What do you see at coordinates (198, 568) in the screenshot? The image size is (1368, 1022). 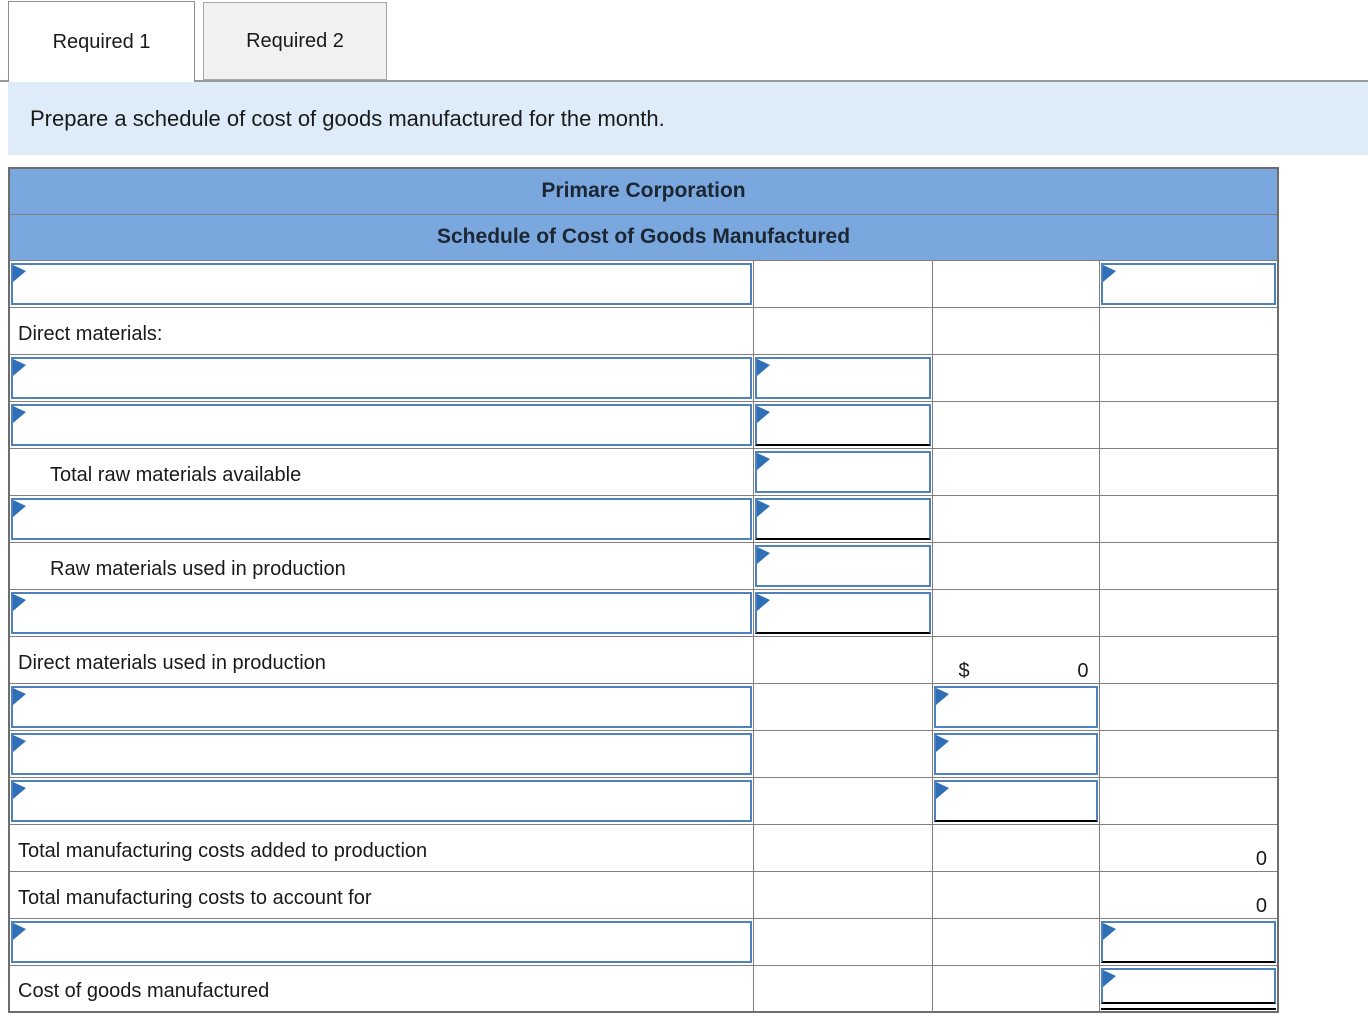 I see `row-label: Raw materials used in production` at bounding box center [198, 568].